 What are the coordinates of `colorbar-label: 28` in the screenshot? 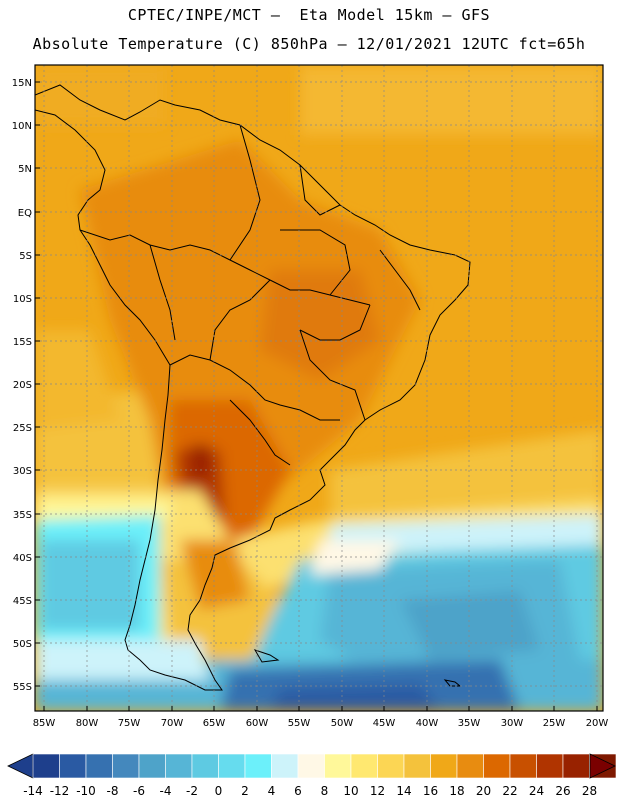 It's located at (589, 791).